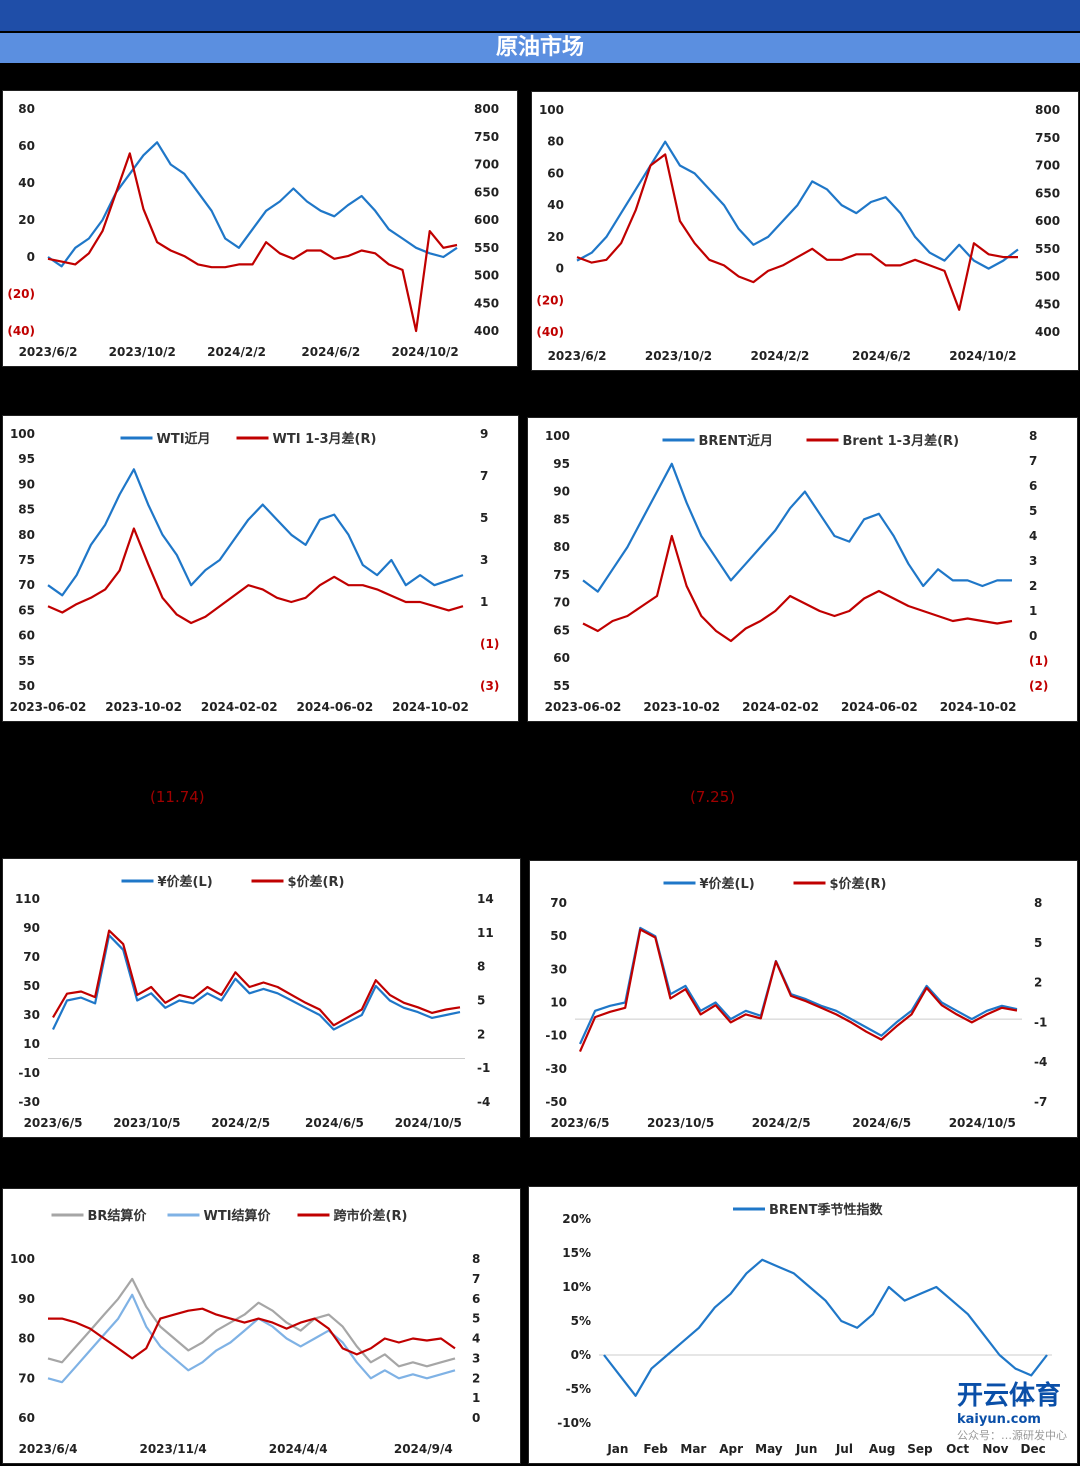 This screenshot has height=1466, width=1080. I want to click on xtick-0: 2023/6/4, so click(48, 1449).